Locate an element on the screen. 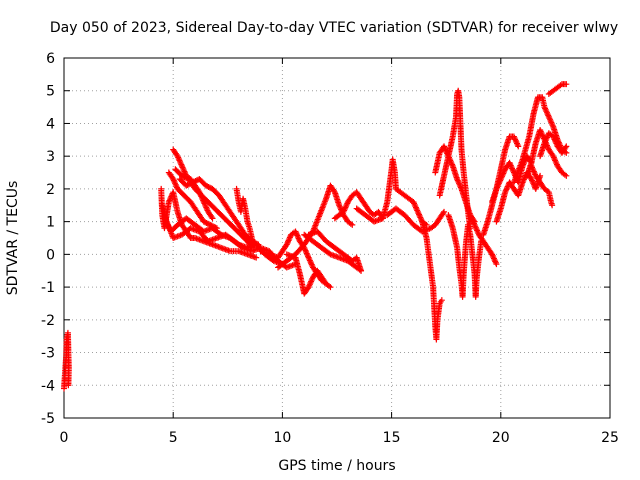 This screenshot has width=640, height=480. y-tick-label: 2 is located at coordinates (50, 190).